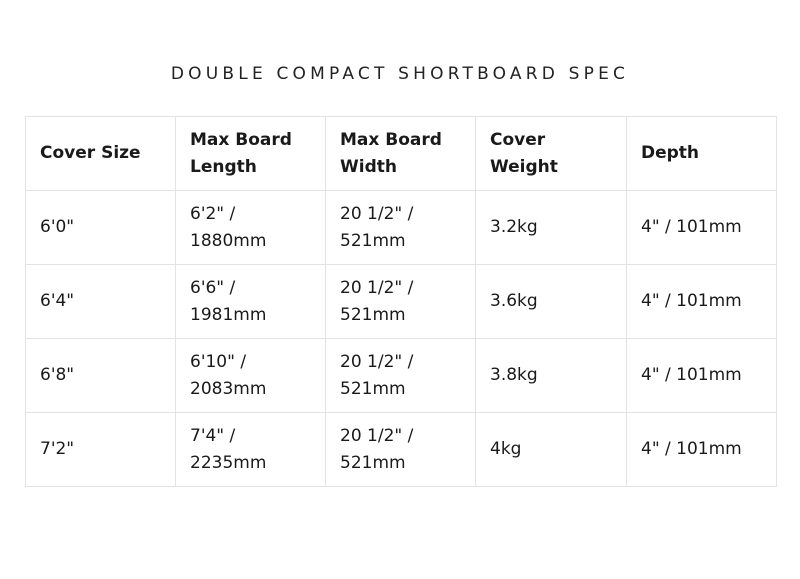 The height and width of the screenshot is (579, 800). Describe the element at coordinates (701, 153) in the screenshot. I see `column-header: Depth` at that location.